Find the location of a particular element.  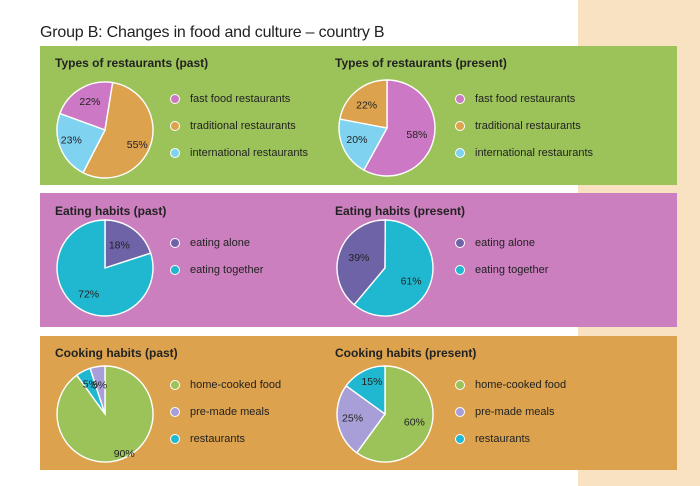

pie-label-fast-food-restaurants: 22% is located at coordinates (89, 102).